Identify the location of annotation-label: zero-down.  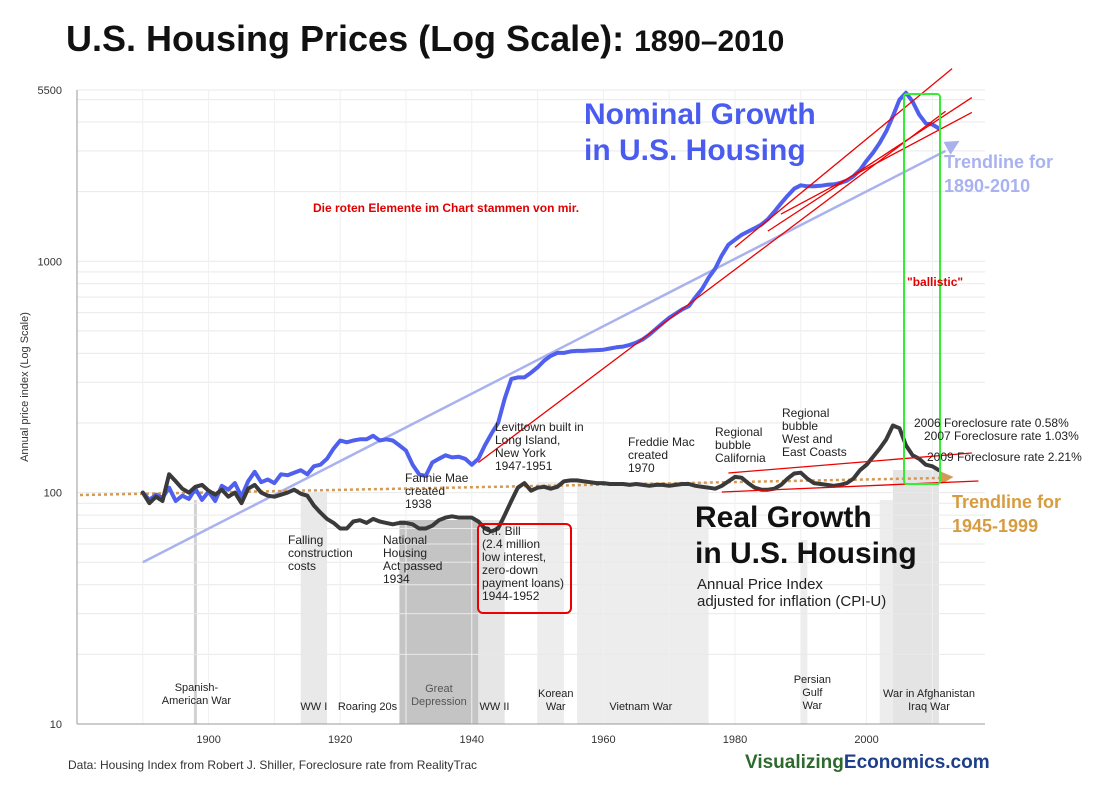
(510, 570).